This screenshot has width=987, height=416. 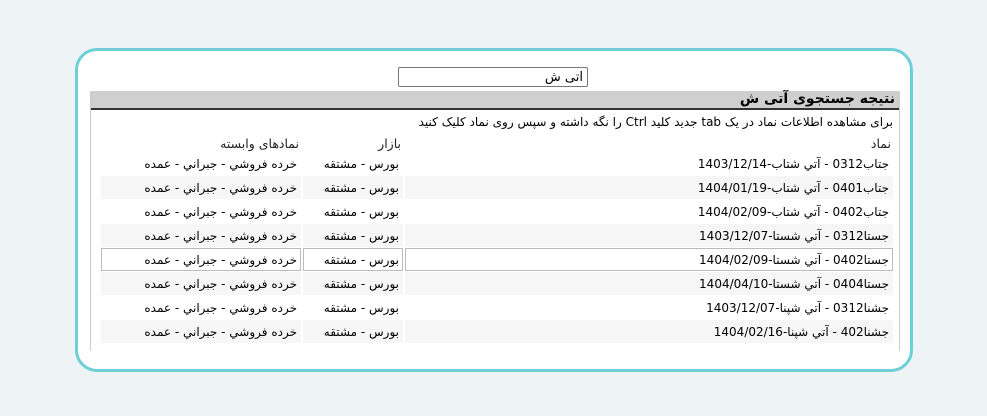 I want to click on symbol-link: جشنا402 - آتي شپنا-1404/02/16, so click(x=649, y=331).